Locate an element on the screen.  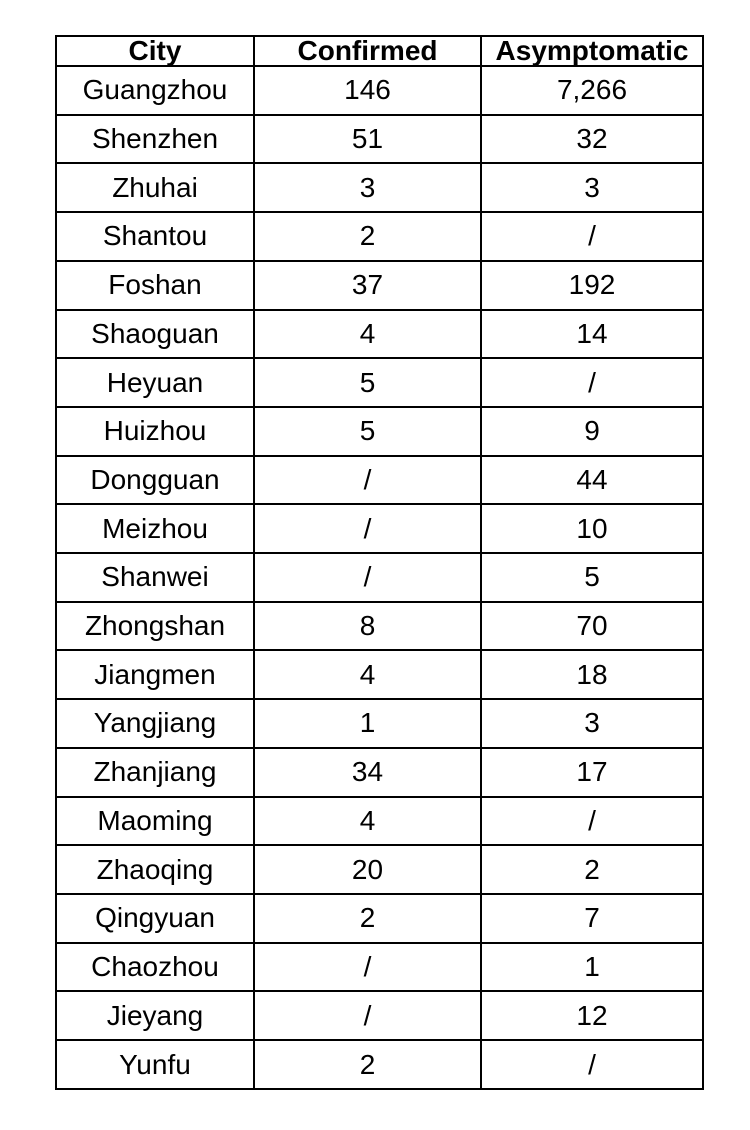
cell-asymptomatic: 9 is located at coordinates (592, 431).